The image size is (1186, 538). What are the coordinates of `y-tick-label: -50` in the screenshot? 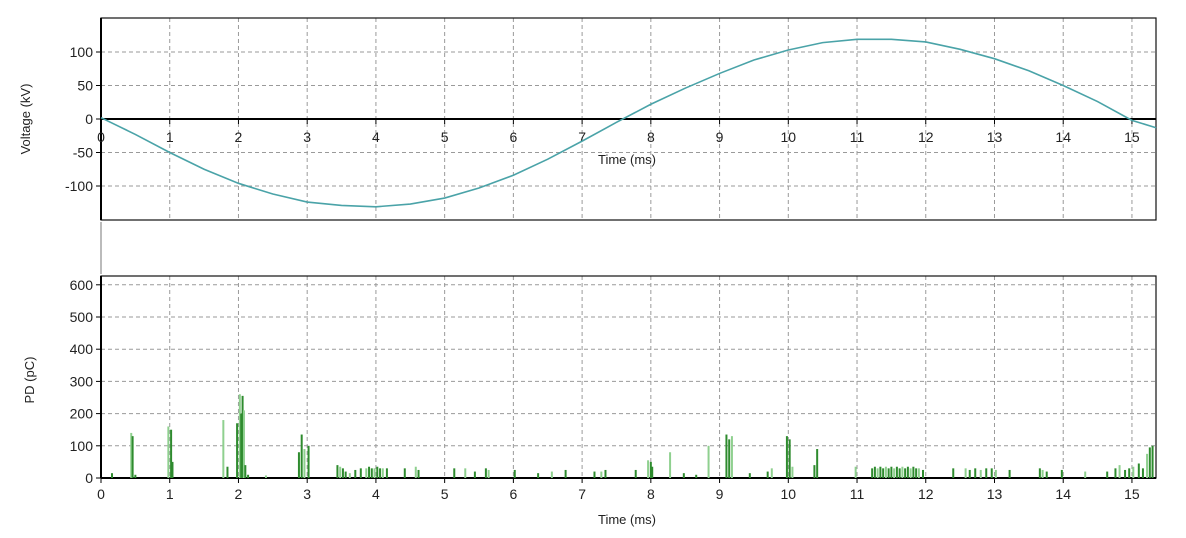 It's located at (83, 153).